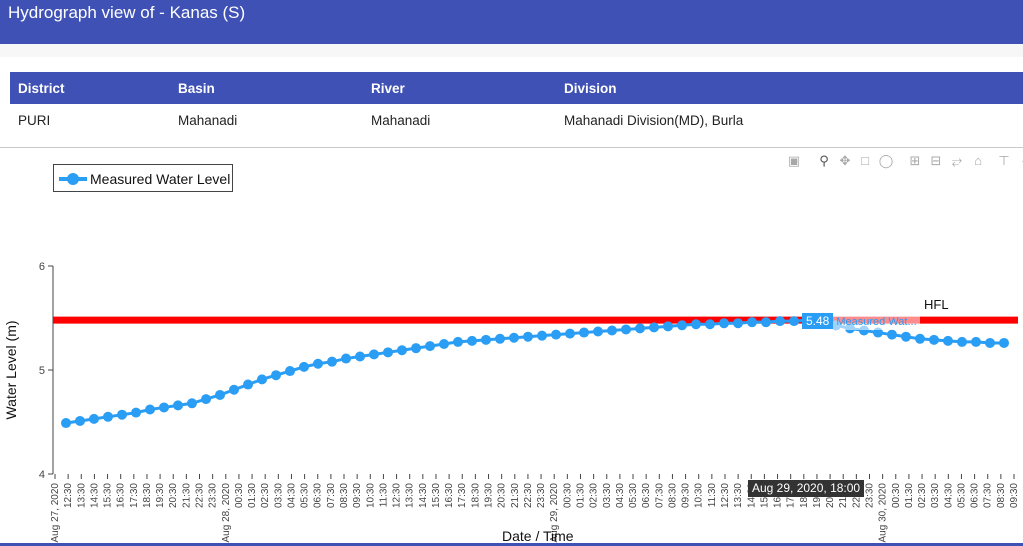 Image resolution: width=1023 pixels, height=546 pixels. Describe the element at coordinates (127, 12) in the screenshot. I see `page-title: Hydrograph view of - Kanas (S)` at that location.